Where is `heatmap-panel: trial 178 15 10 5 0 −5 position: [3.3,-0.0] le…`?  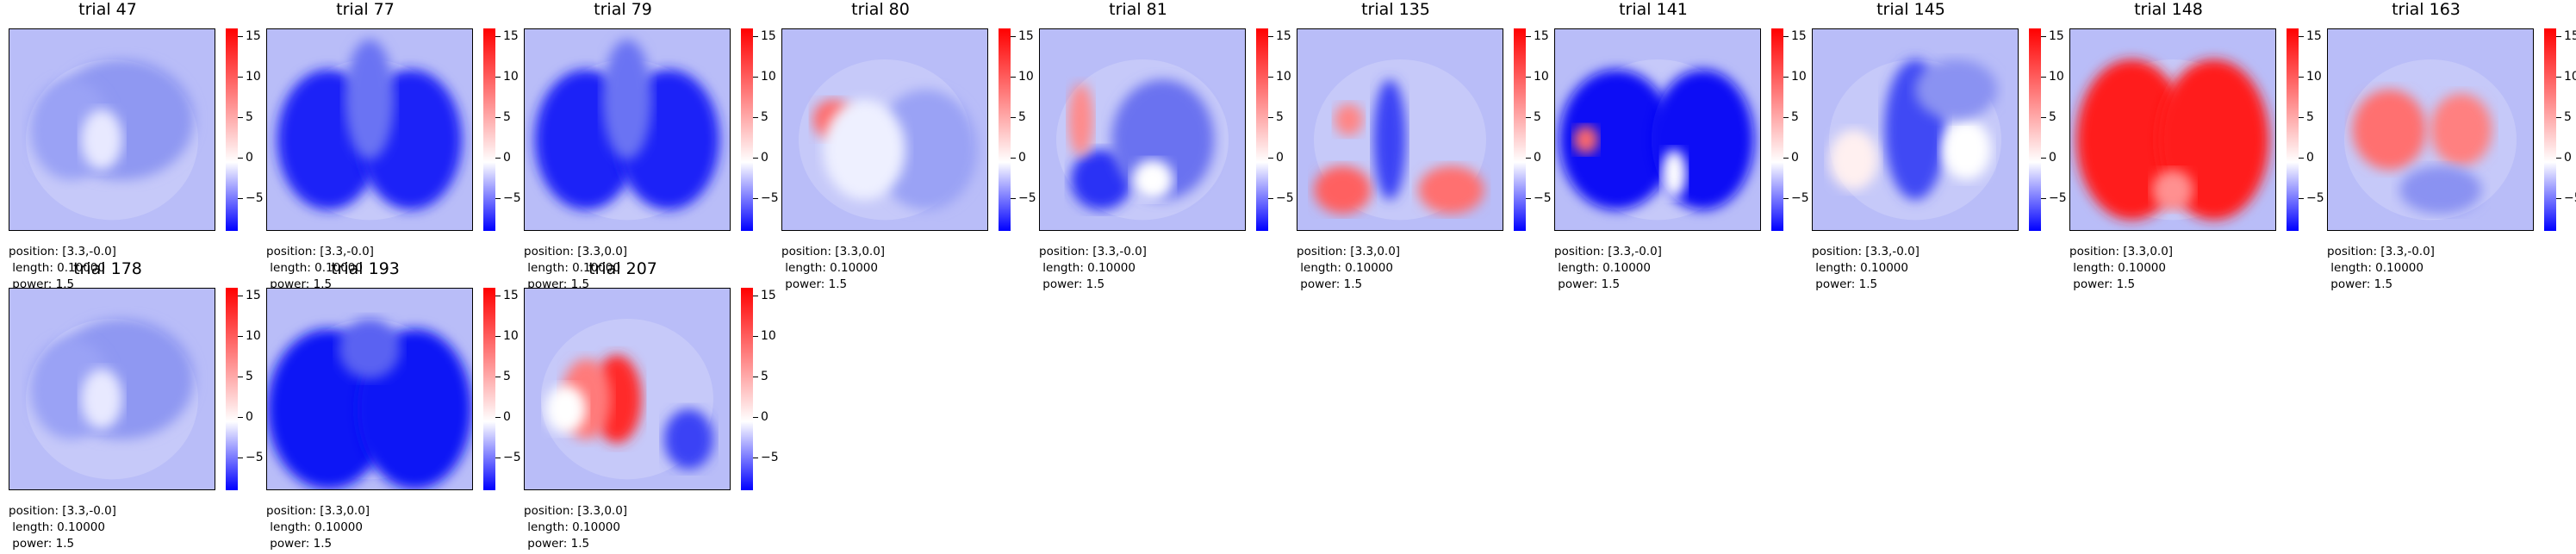
heatmap-panel: trial 178 15 10 5 0 −5 position: [3.3,-0.0] le… is located at coordinates (132, 405).